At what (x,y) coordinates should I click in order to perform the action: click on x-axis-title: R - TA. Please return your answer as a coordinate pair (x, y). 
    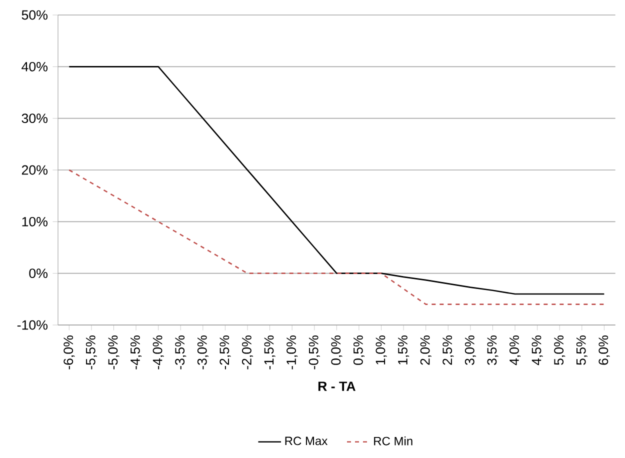
    Looking at the image, I should click on (337, 386).